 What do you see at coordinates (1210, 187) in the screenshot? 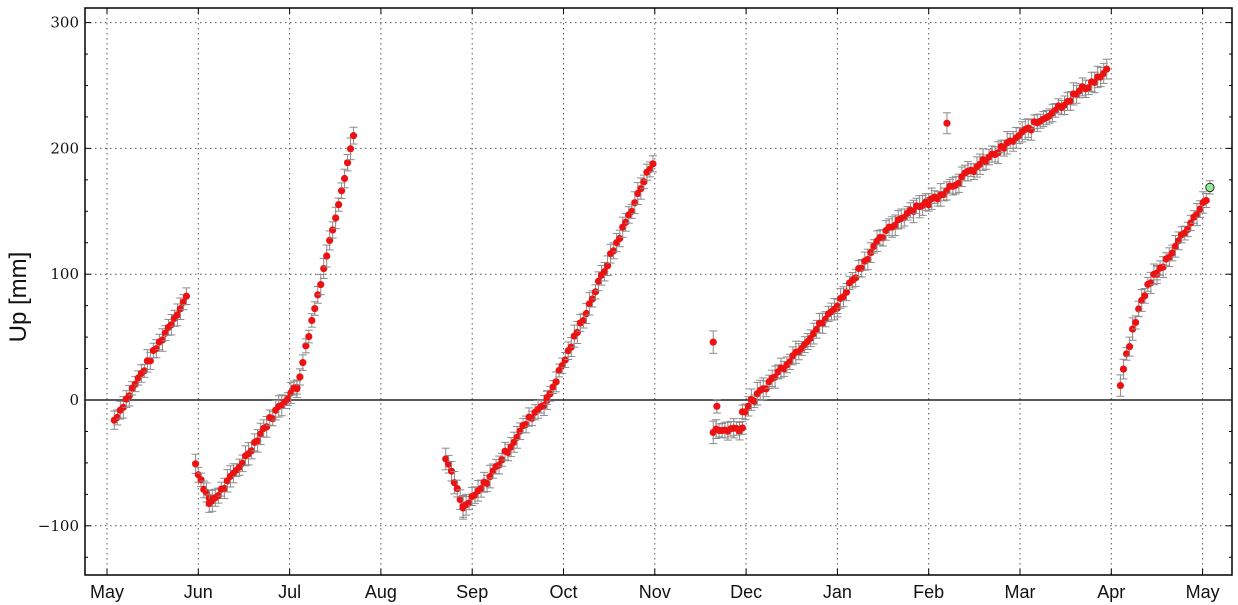
I see `highlight-point` at bounding box center [1210, 187].